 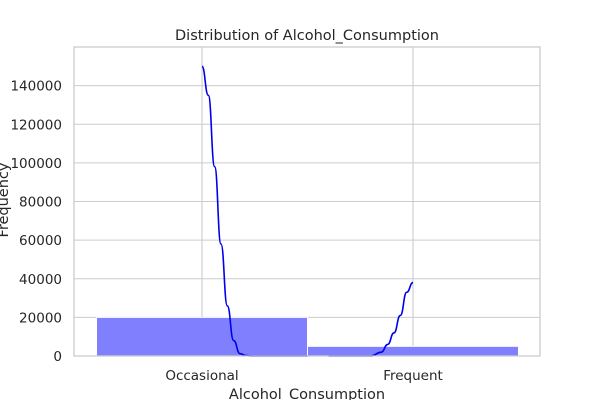 What do you see at coordinates (307, 393) in the screenshot?
I see `x-axis-label: Alcohol_Consumption` at bounding box center [307, 393].